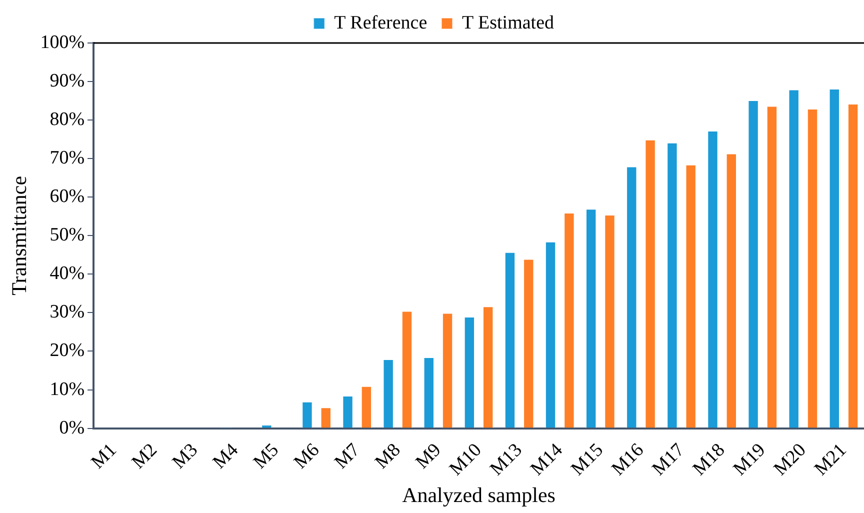  What do you see at coordinates (307, 457) in the screenshot?
I see `x-tick-label: M6` at bounding box center [307, 457].